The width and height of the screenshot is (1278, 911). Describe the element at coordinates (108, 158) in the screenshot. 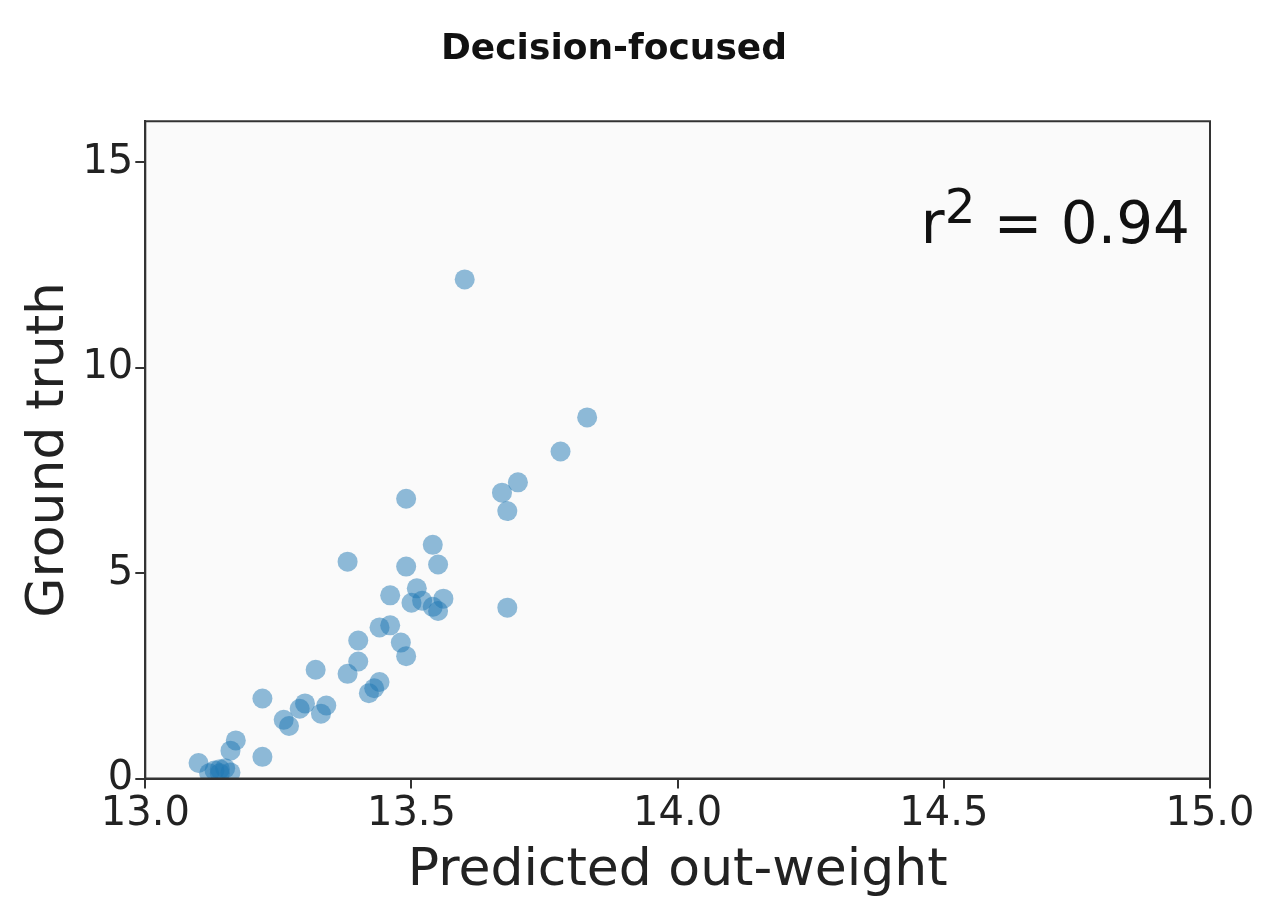

I see `y-tick-label: 15` at that location.